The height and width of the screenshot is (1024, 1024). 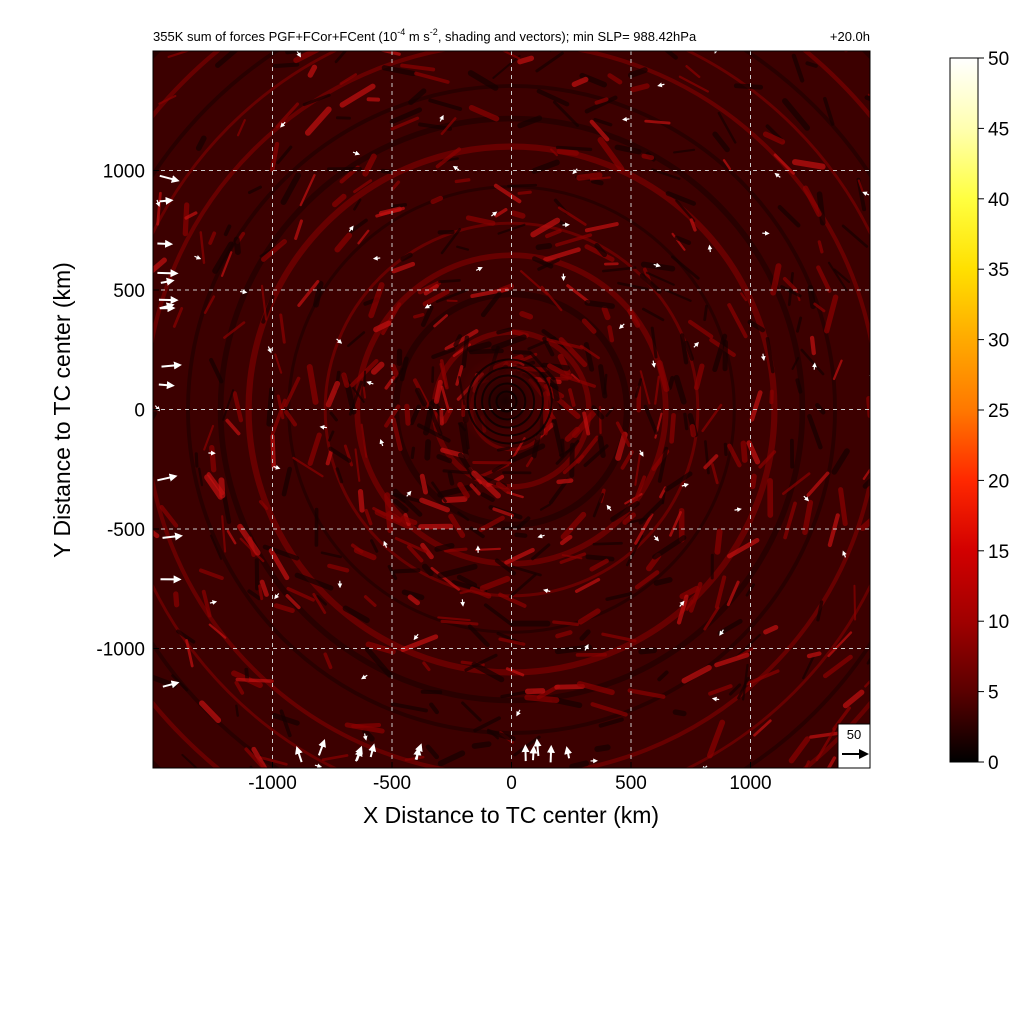 I want to click on colorbar-tick-label: 5, so click(x=993, y=693).